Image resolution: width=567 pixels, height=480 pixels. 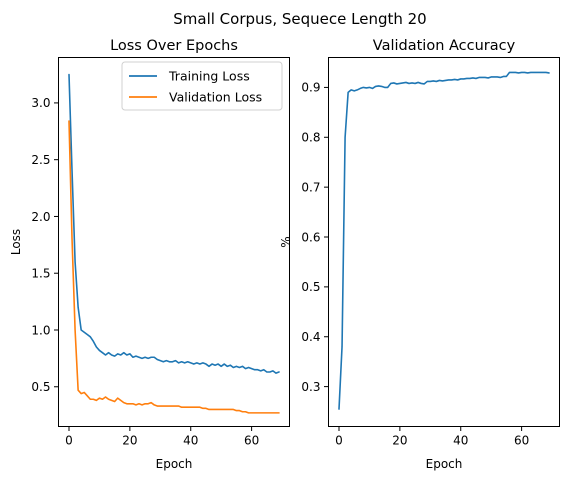 What do you see at coordinates (16, 242) in the screenshot?
I see `loss-chart-ylabel: Loss` at bounding box center [16, 242].